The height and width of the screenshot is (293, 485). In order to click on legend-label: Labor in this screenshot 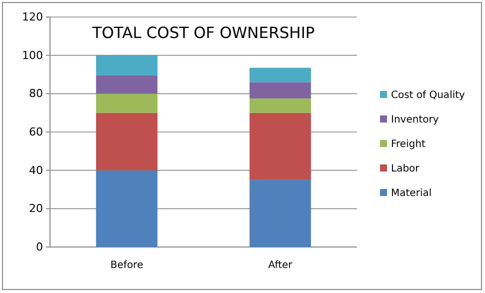, I will do `click(405, 169)`.